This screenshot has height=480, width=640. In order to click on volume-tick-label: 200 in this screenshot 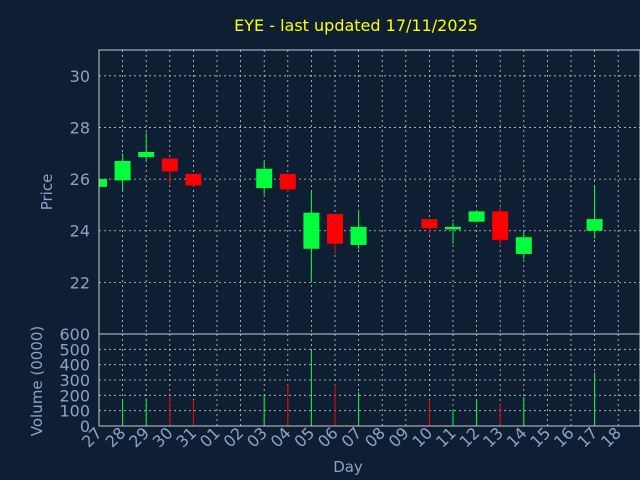, I will do `click(74, 395)`.